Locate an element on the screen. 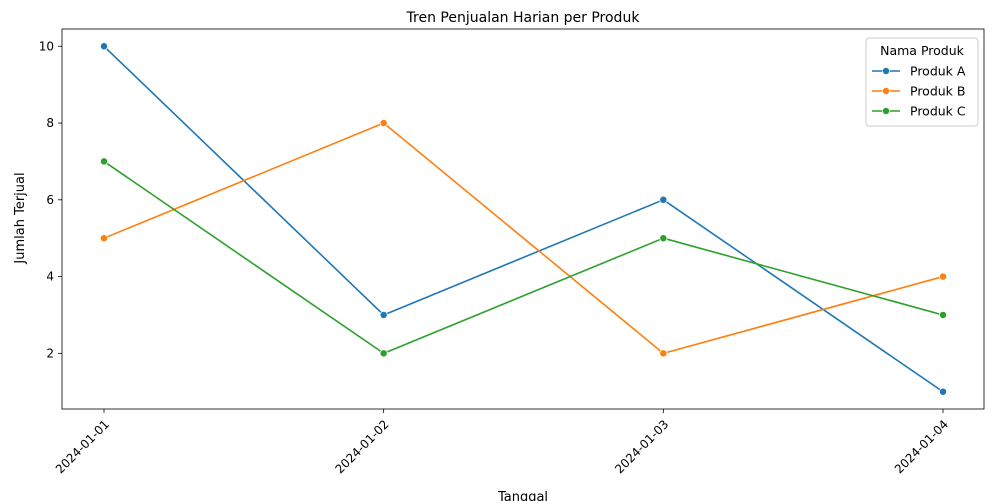 The image size is (1000, 501). legend-title: Nama Produk is located at coordinates (922, 50).